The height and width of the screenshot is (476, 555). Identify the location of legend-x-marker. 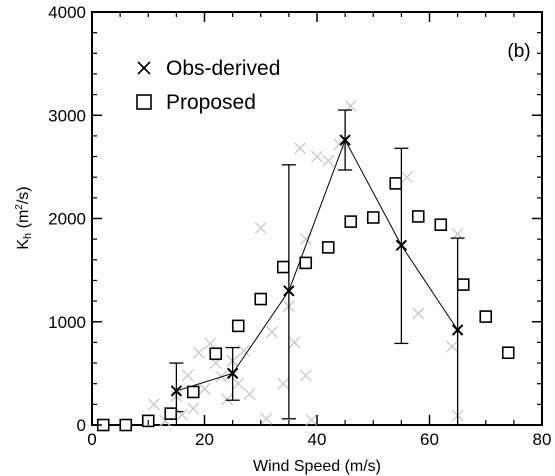
(144, 68).